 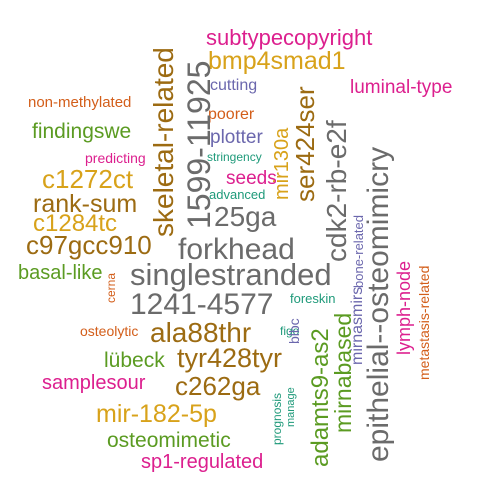 I want to click on word-sp1-regulated: sp1-regulated, so click(x=202, y=462).